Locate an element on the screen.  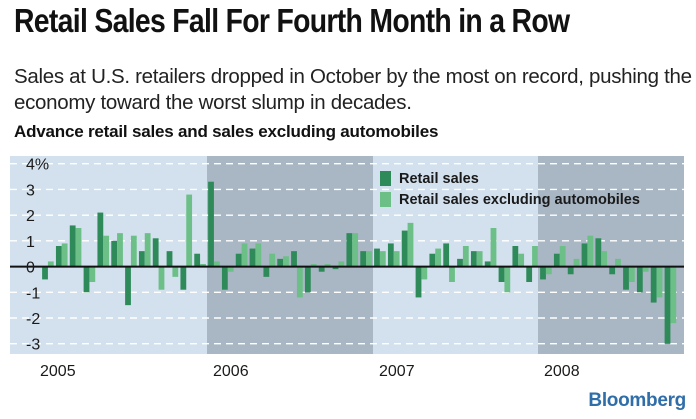
year-label: 2007 is located at coordinates (397, 371).